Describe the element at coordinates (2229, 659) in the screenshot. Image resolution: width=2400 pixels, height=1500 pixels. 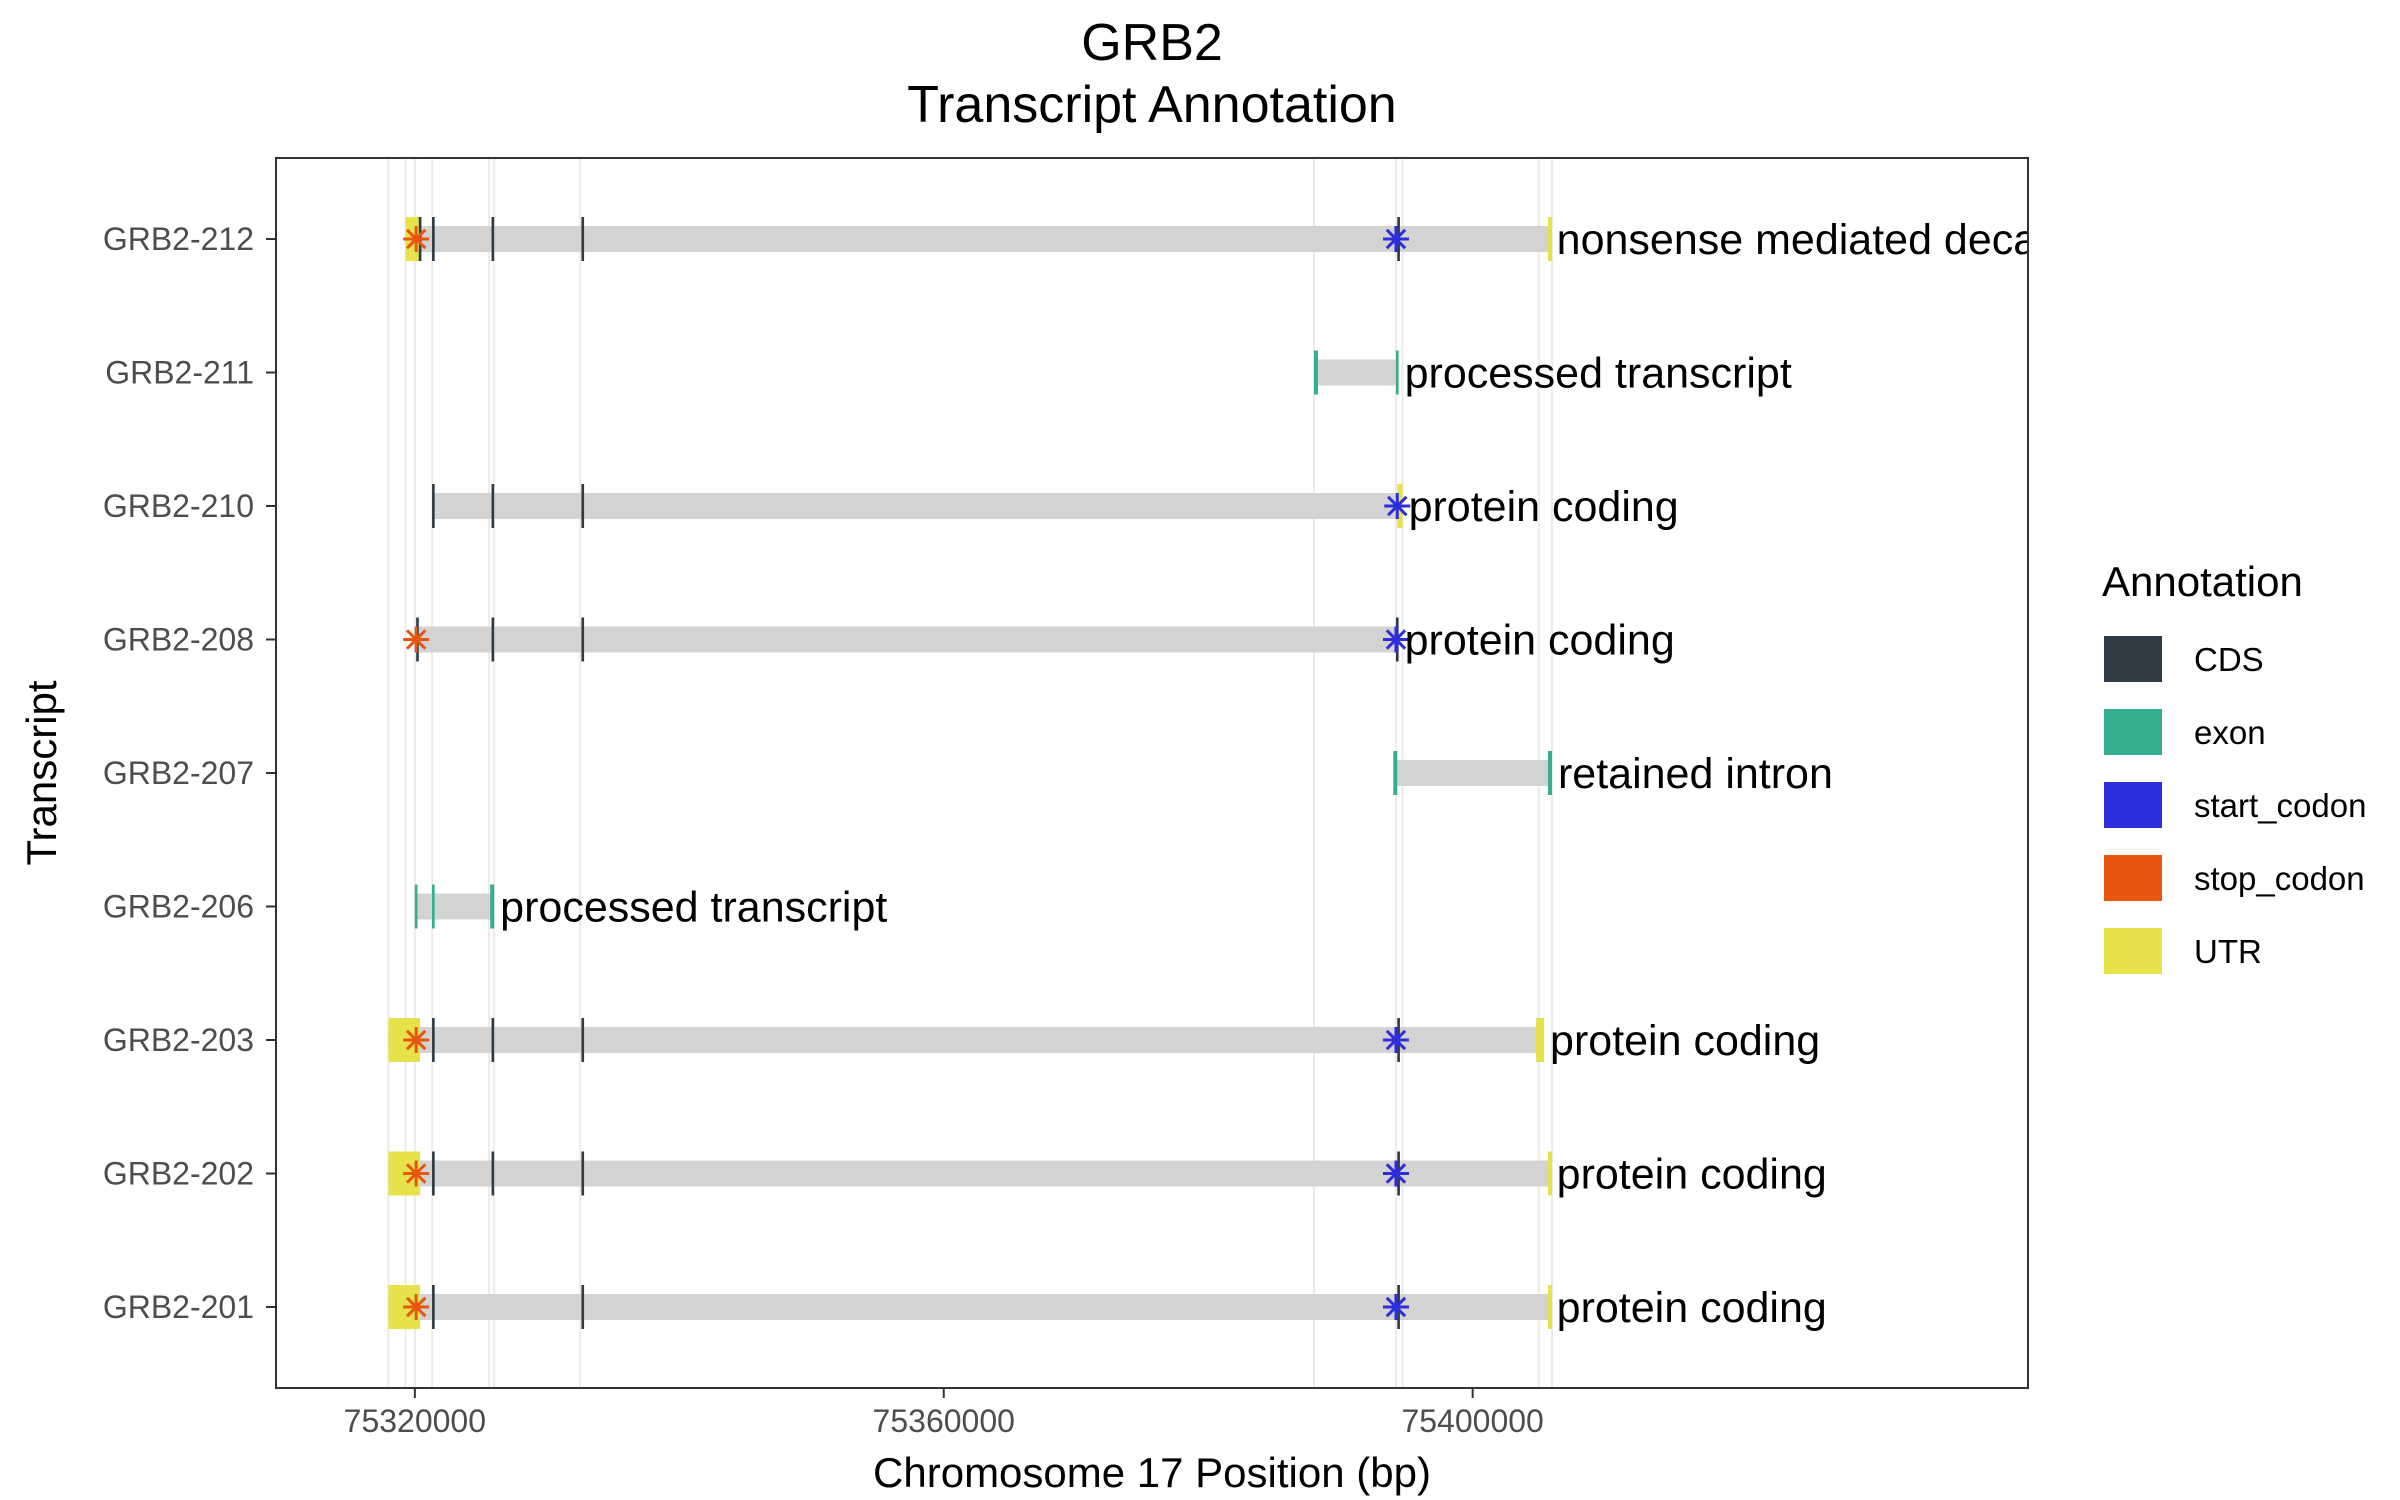
I see `legend-label: CDS` at that location.